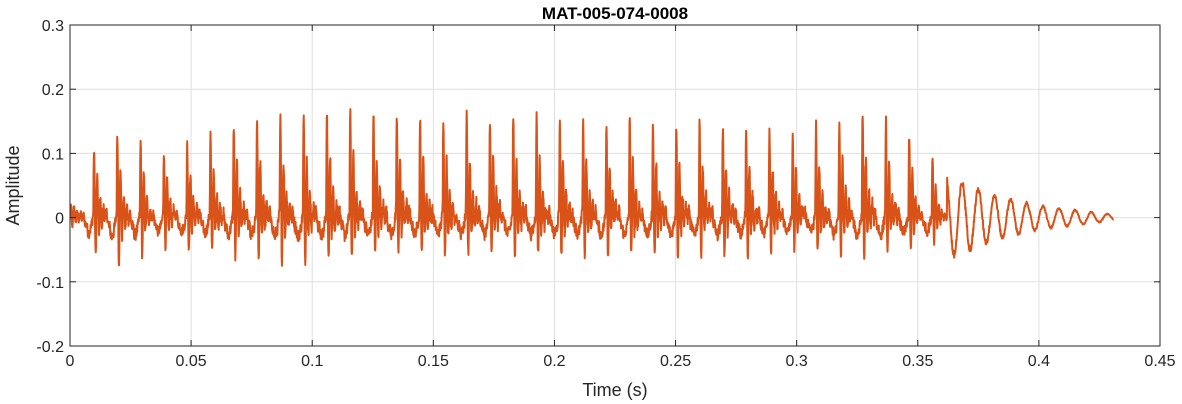 The width and height of the screenshot is (1182, 404). I want to click on x-axis-label: Time (s), so click(614, 390).